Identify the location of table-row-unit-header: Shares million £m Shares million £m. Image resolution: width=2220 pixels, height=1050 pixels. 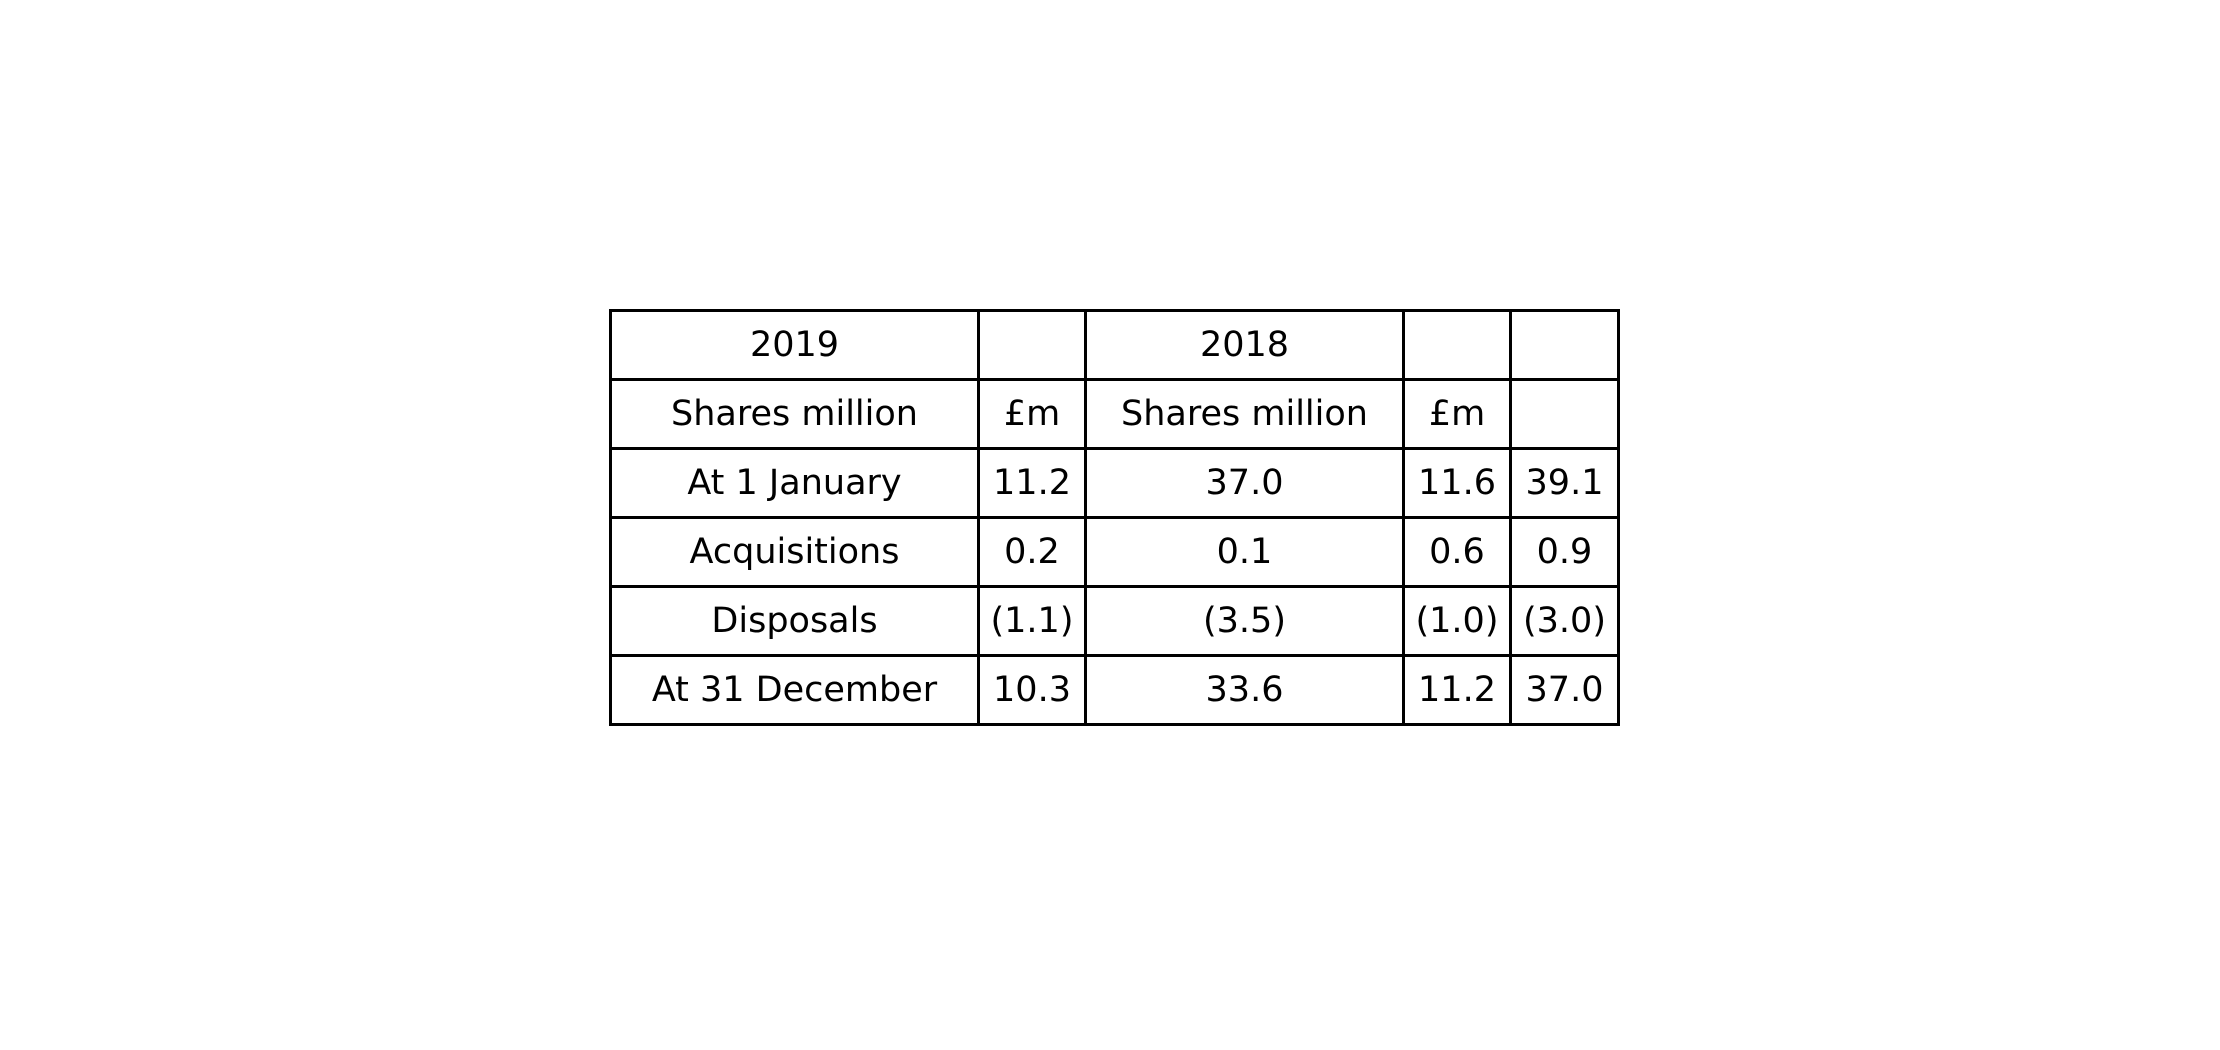
(1114, 414).